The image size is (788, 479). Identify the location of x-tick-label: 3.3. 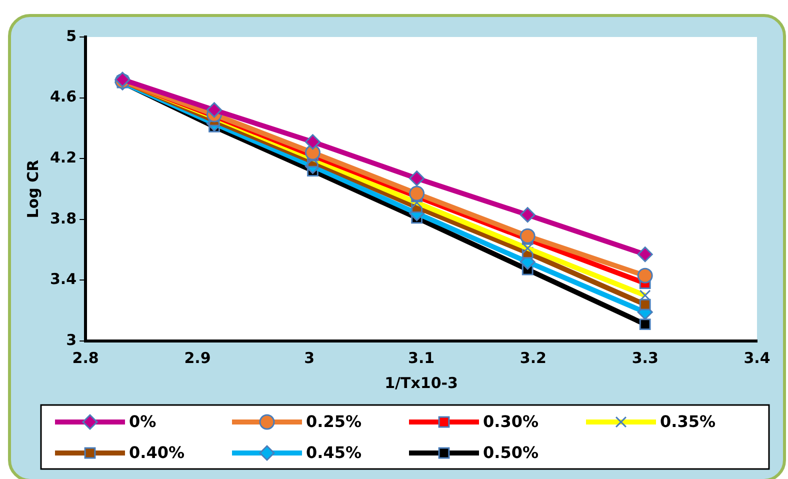
(645, 357).